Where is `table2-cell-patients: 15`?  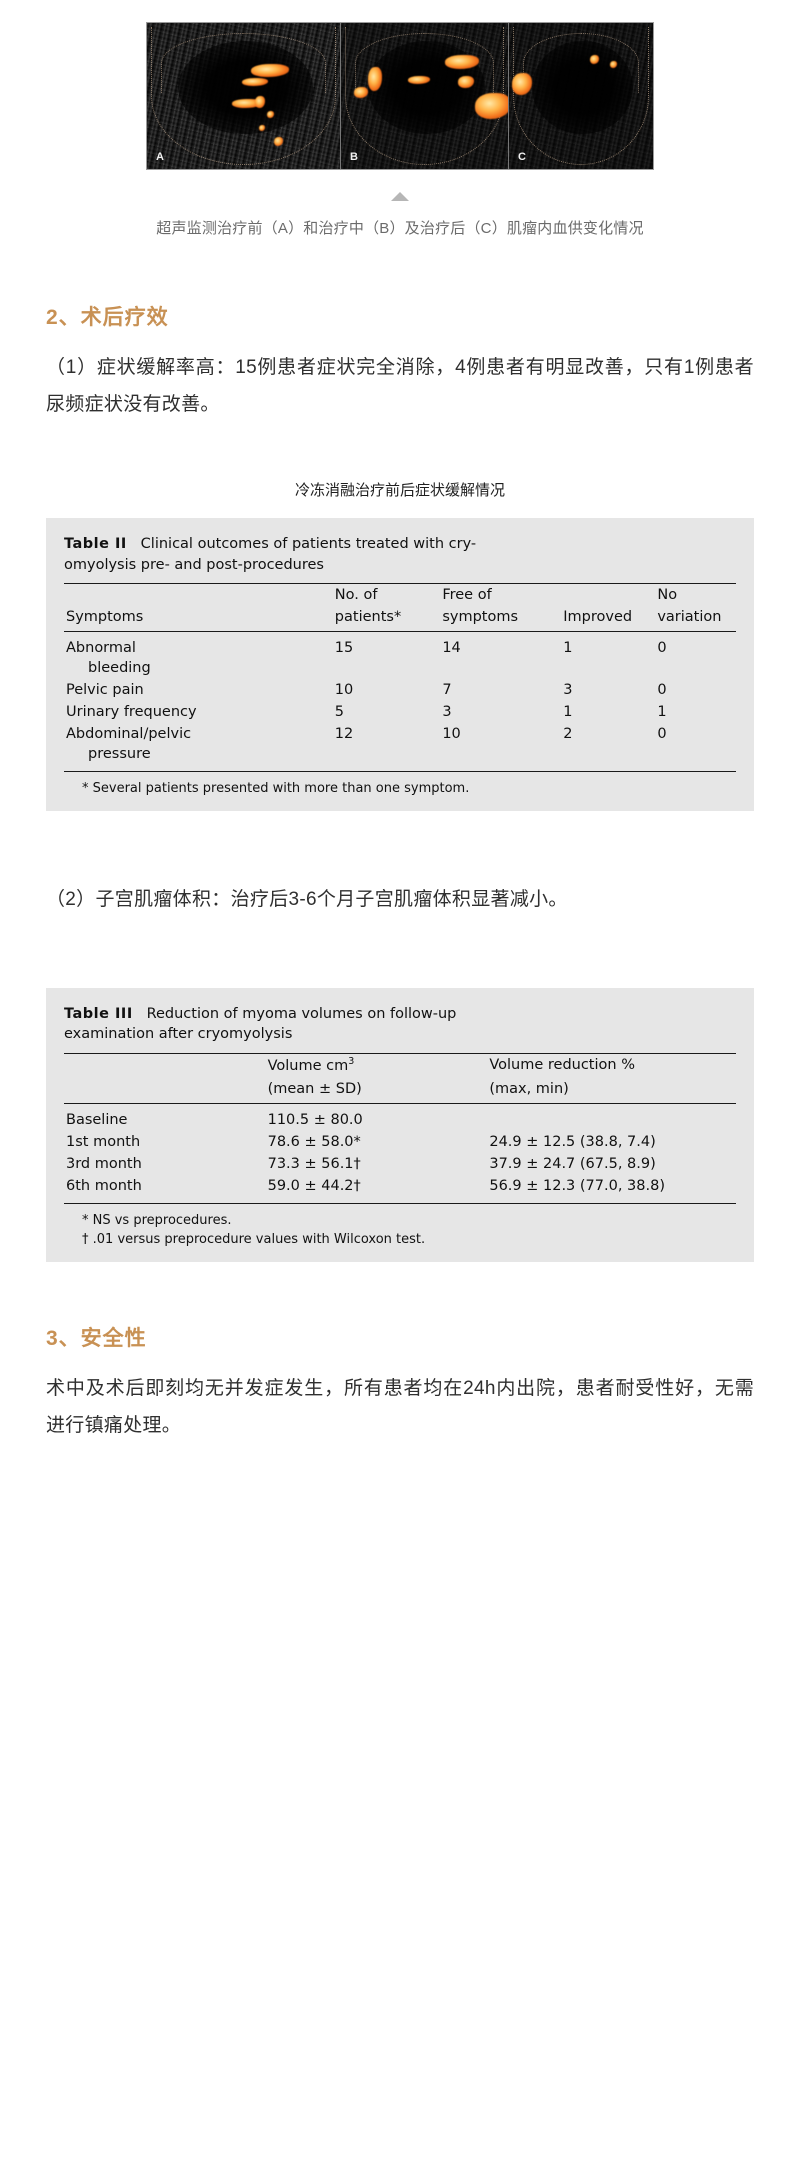 table2-cell-patients: 15 is located at coordinates (344, 648).